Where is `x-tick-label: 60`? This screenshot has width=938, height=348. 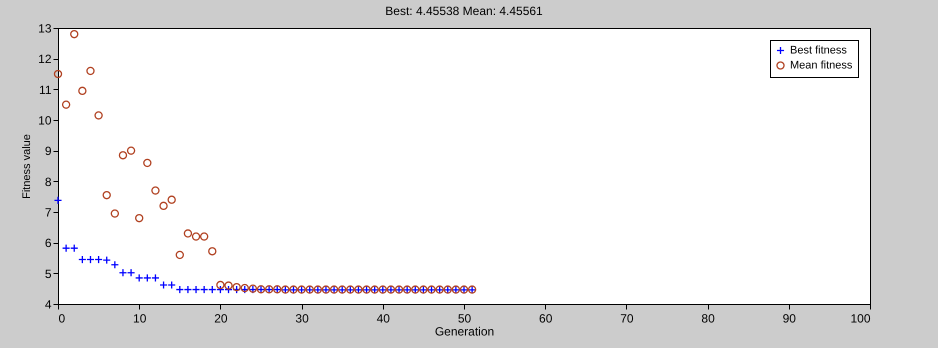
x-tick-label: 60 is located at coordinates (546, 319).